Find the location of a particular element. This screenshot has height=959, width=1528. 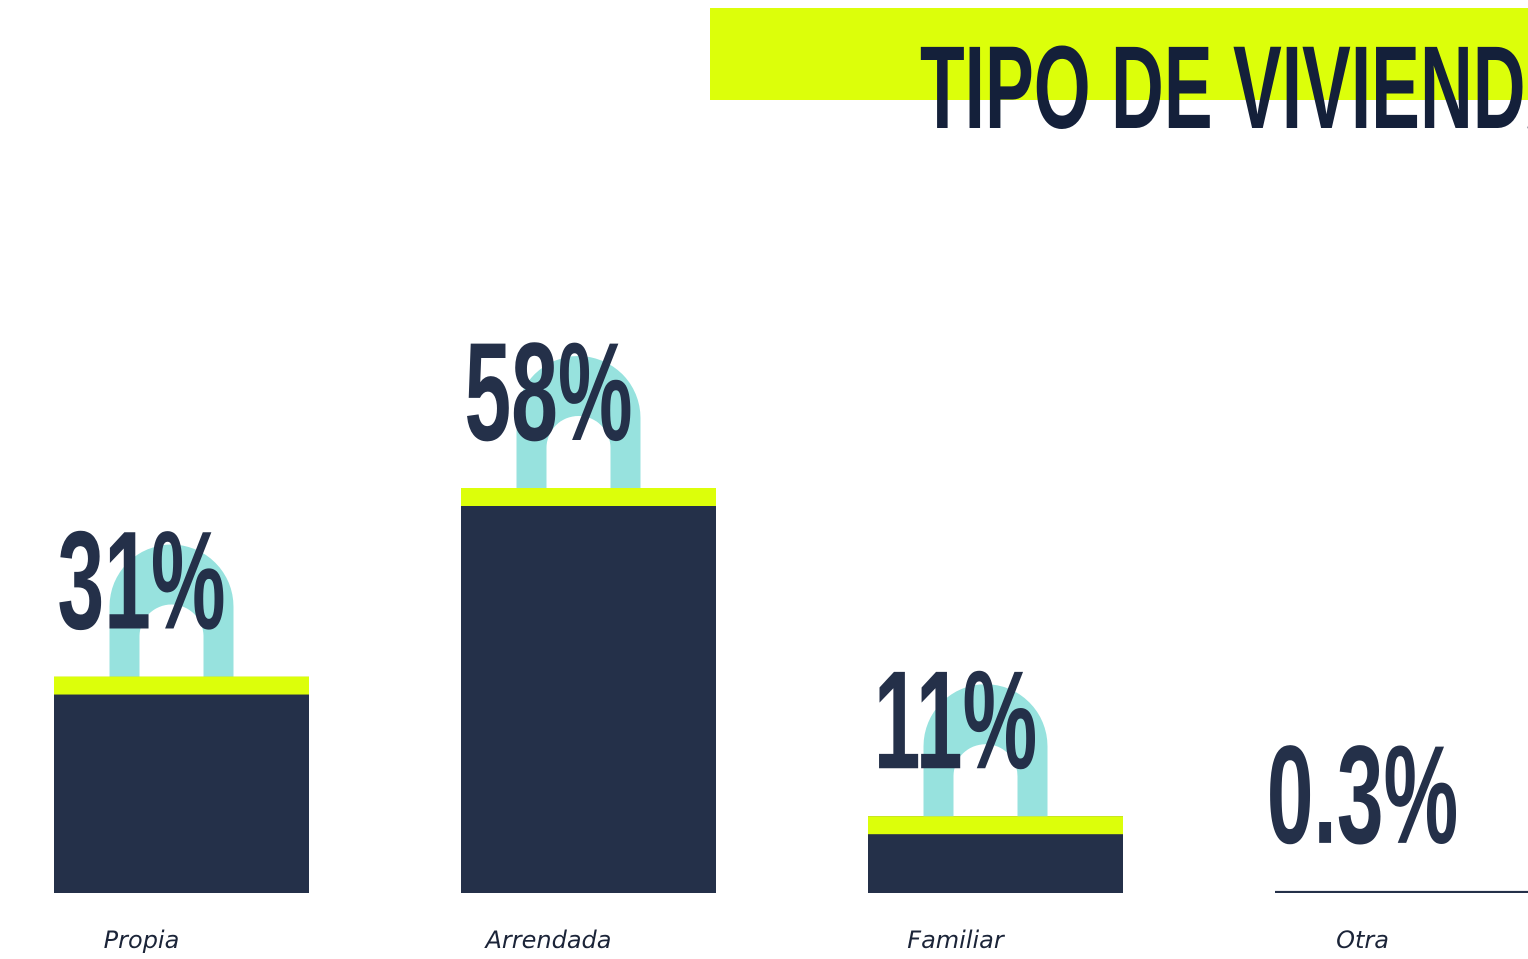

chart-title: TIPO DE VIVIENDA is located at coordinates (1224, 87).